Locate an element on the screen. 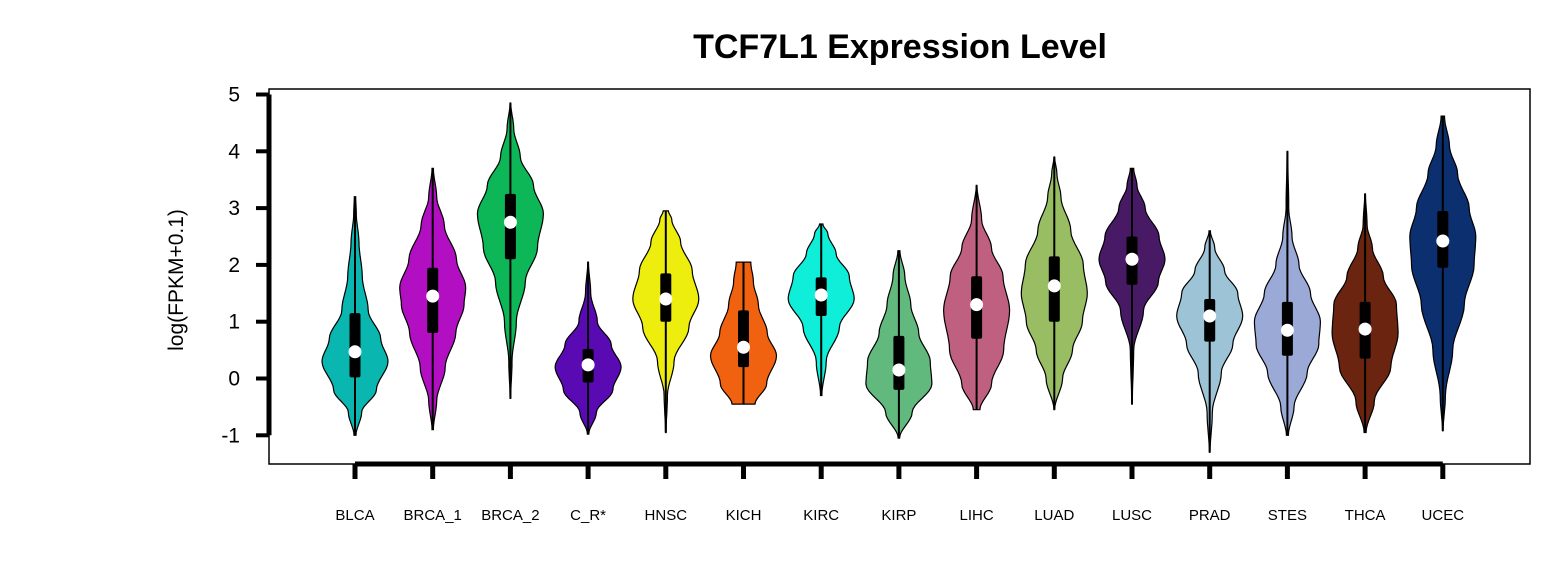 The width and height of the screenshot is (1560, 586). violin-kich is located at coordinates (743, 333).